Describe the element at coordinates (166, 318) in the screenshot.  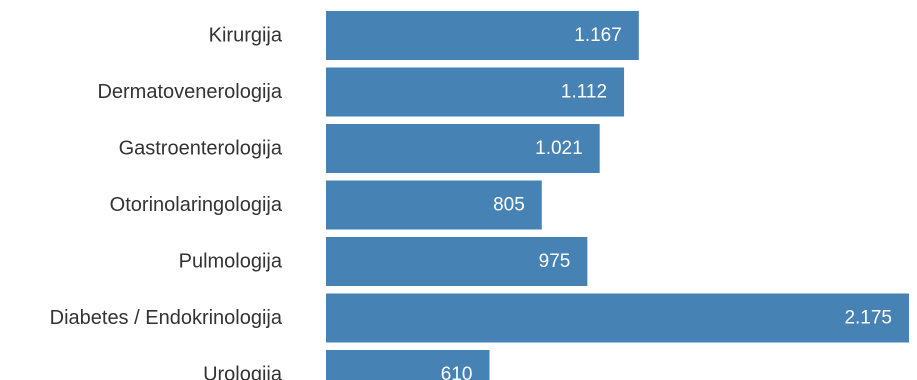
I see `category-label-5: Diabetes / Endokrinologija` at that location.